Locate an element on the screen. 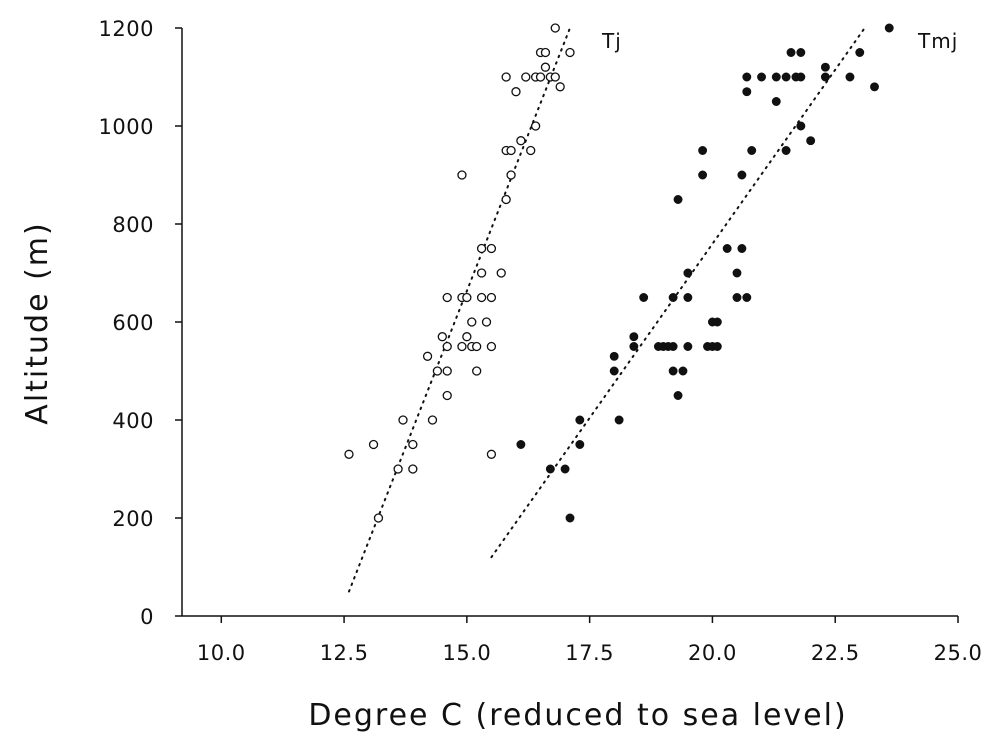 Image resolution: width=992 pixels, height=742 pixels. x-tick-label: 25.0 is located at coordinates (958, 653).